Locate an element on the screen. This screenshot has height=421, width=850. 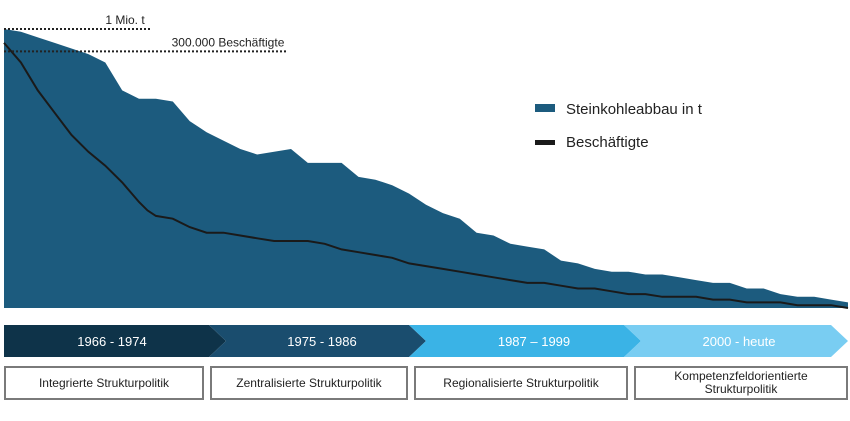
reference-line-label-0: 1 Mio. t is located at coordinates (125, 20).